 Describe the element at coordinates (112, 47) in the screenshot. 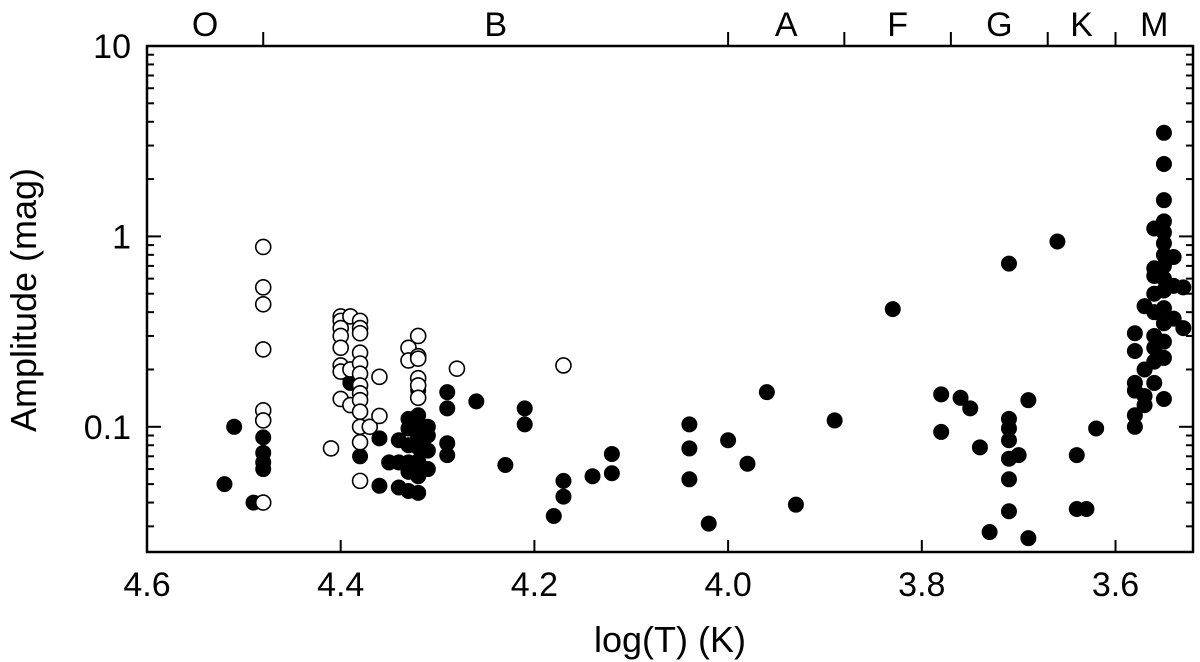

I see `y-tick-label: 10` at that location.